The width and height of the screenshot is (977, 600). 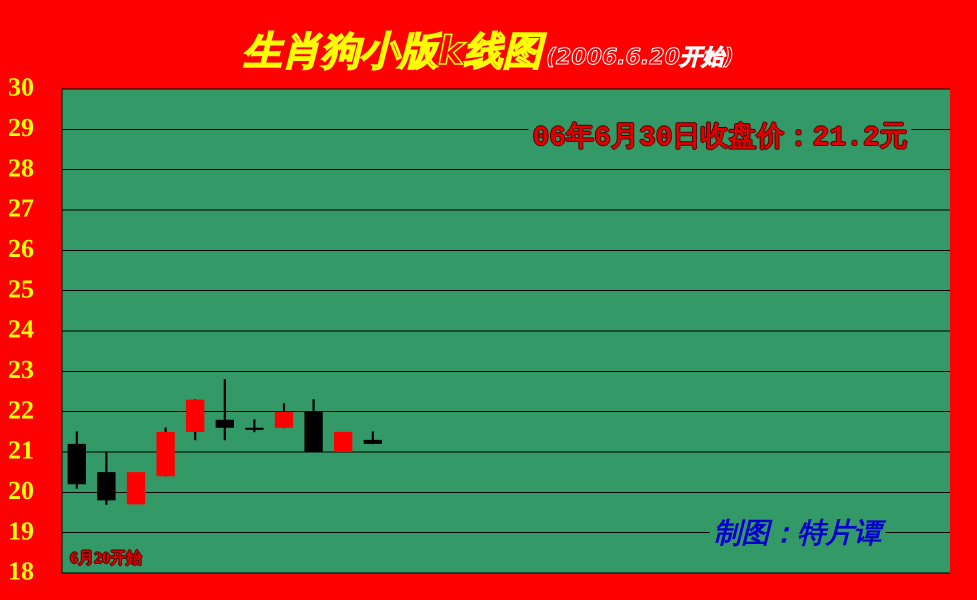 What do you see at coordinates (21, 369) in the screenshot?
I see `y-tick-label: 23` at bounding box center [21, 369].